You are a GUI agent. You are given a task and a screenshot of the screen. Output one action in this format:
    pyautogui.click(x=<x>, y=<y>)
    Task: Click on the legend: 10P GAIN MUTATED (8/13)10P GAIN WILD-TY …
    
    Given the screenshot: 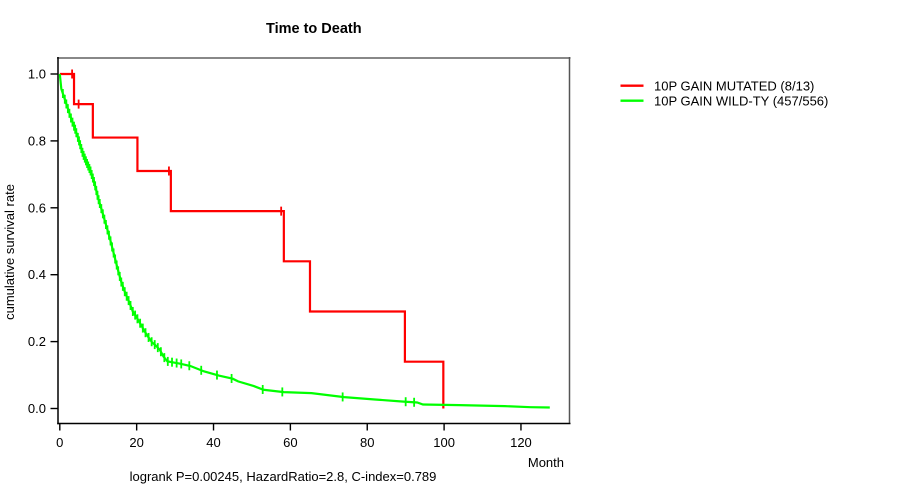 What is the action you would take?
    pyautogui.click(x=724, y=93)
    